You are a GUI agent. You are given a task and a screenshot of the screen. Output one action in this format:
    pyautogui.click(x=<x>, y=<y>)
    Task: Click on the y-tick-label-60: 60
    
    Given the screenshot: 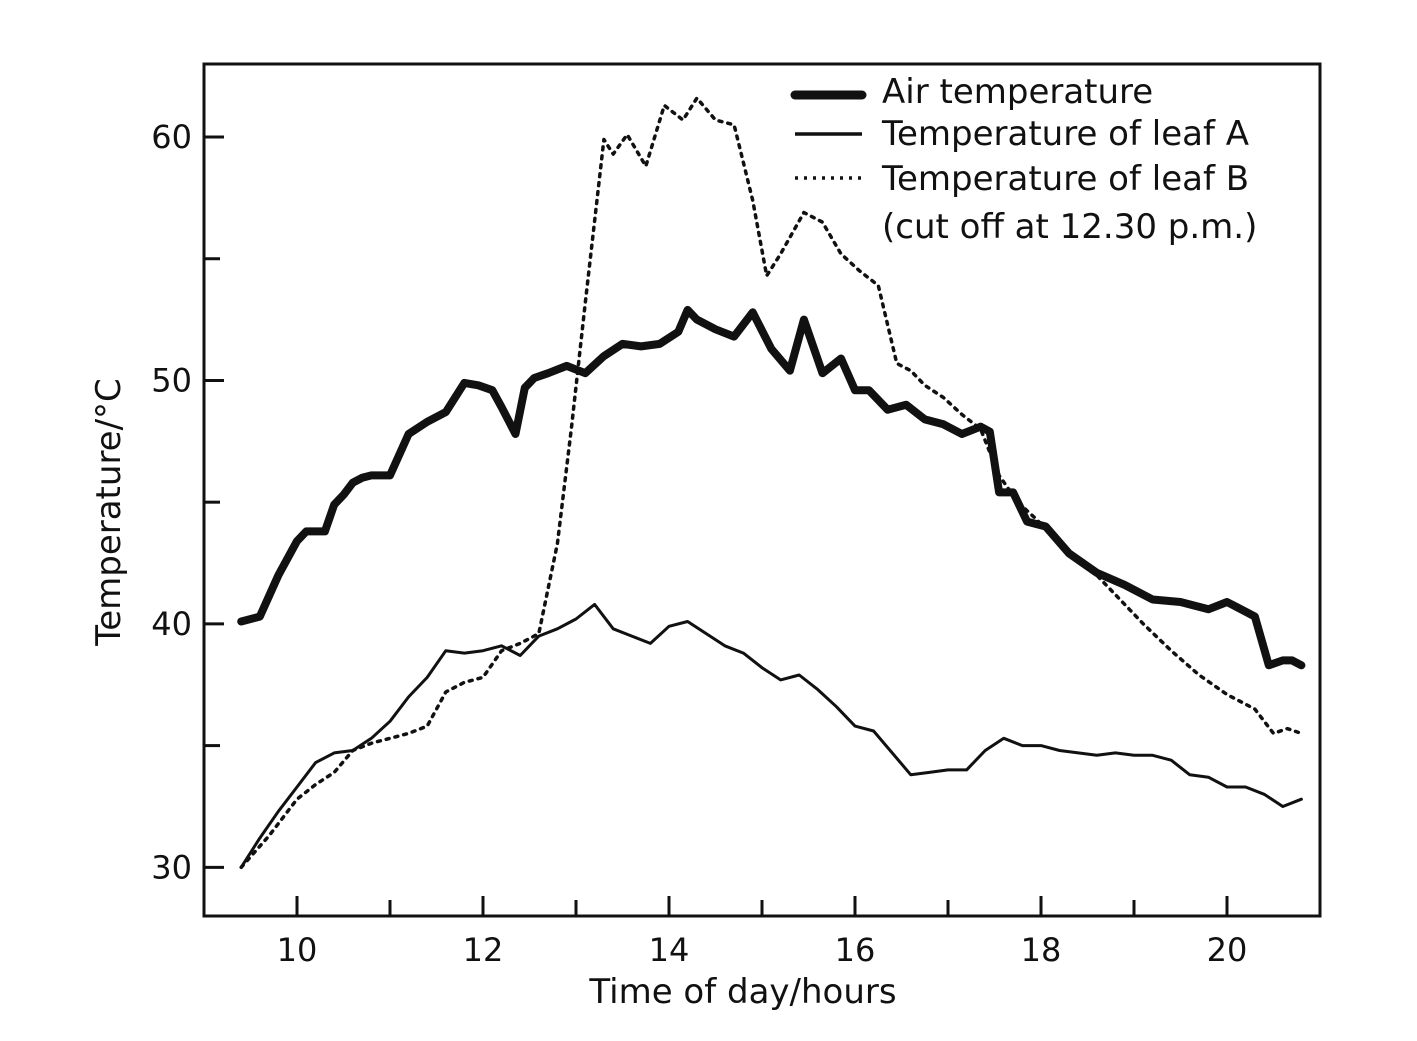 What is the action you would take?
    pyautogui.click(x=171, y=137)
    